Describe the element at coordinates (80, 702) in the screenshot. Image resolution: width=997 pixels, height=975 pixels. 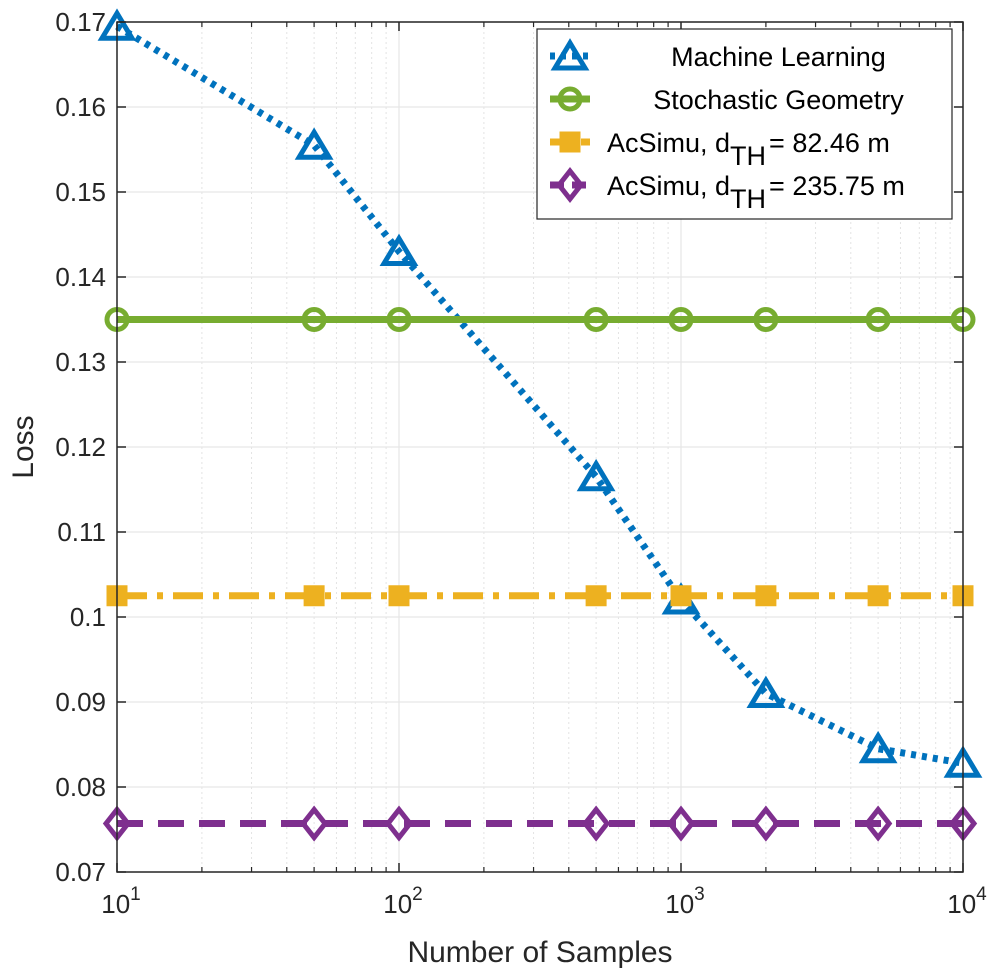
I see `y-tick-label: 0.09` at that location.